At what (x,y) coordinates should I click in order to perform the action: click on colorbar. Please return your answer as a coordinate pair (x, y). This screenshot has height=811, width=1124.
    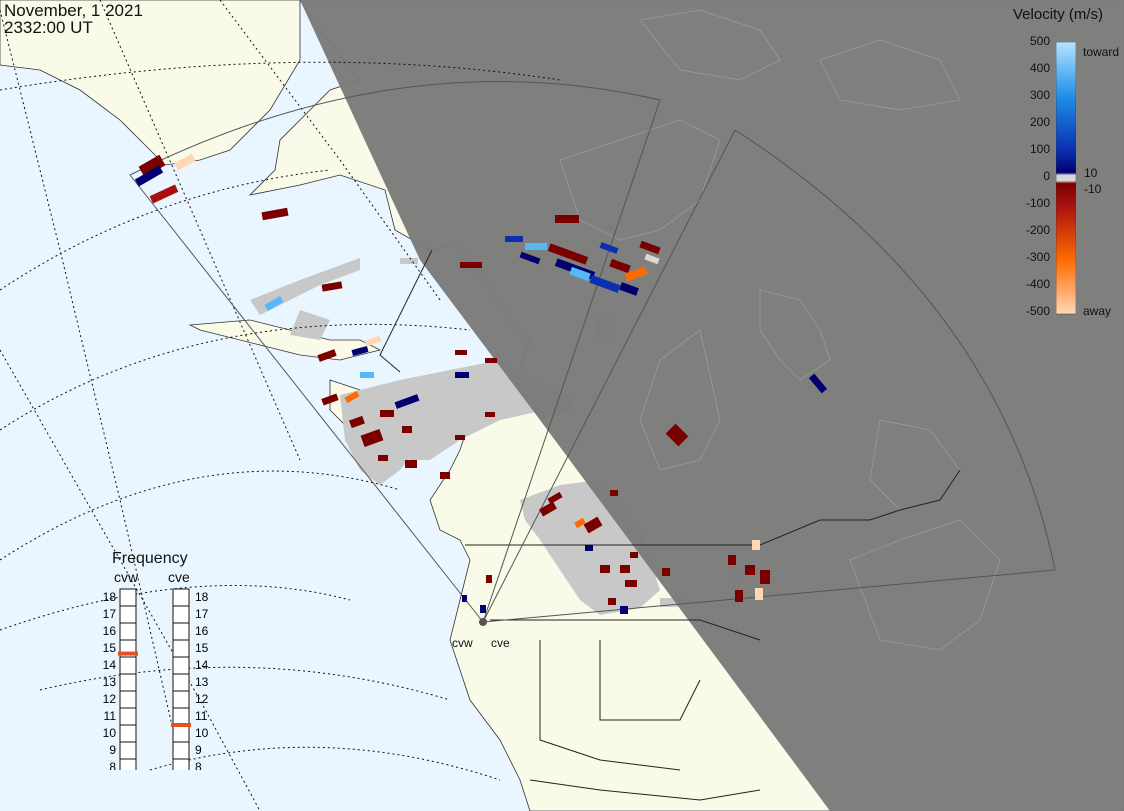
    Looking at the image, I should click on (1066, 178).